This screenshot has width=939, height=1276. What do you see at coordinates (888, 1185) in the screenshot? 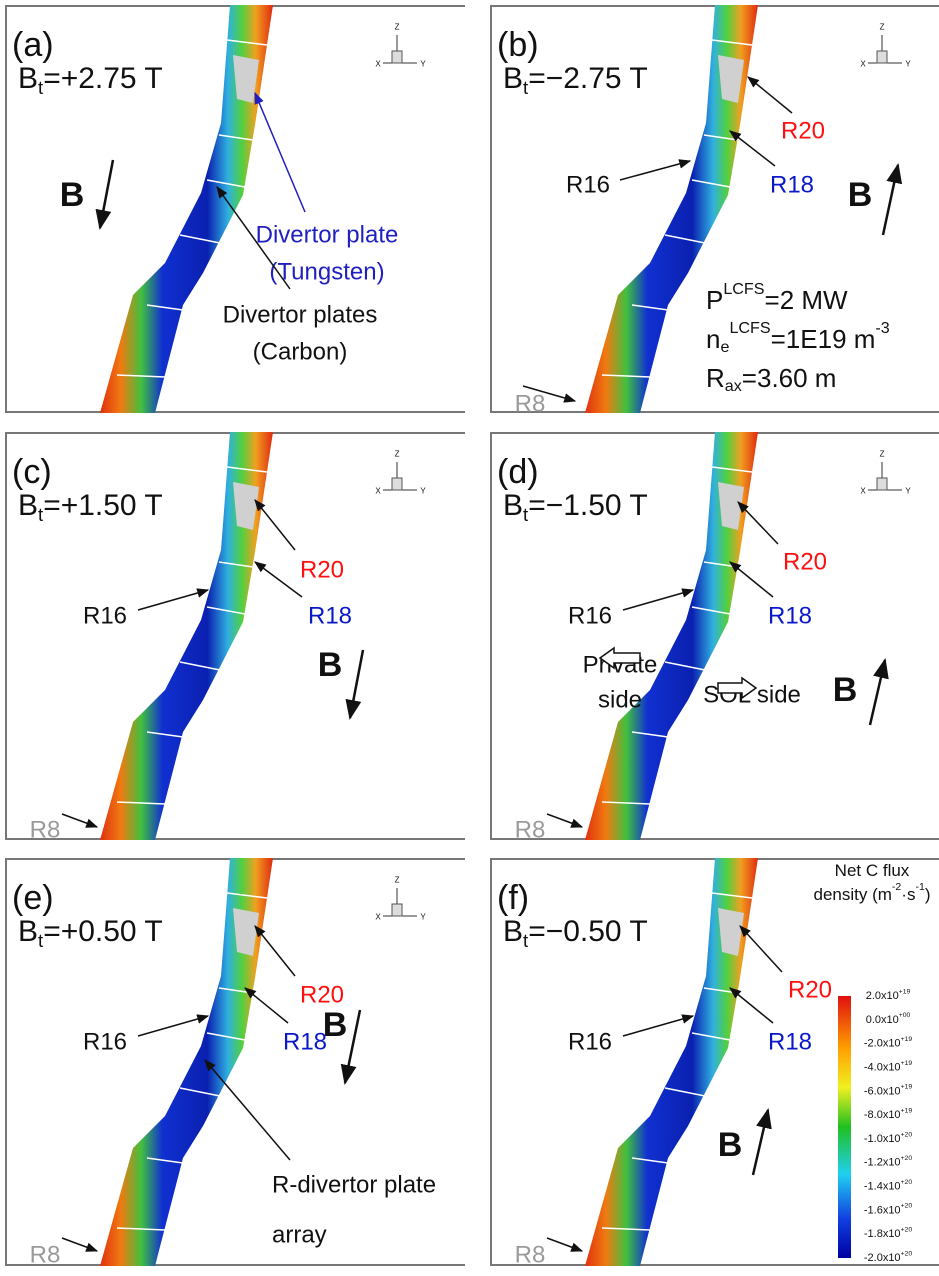
I see `colorbar-tick-label: -1.4x10+20` at bounding box center [888, 1185].